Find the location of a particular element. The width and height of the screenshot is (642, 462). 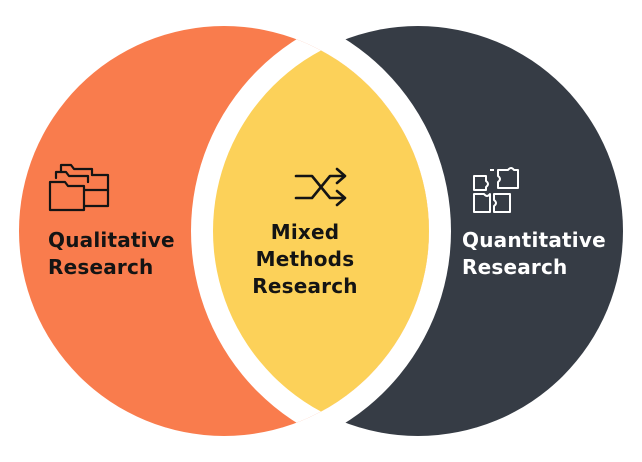

mixed-label-line-1: Mixed is located at coordinates (305, 232).